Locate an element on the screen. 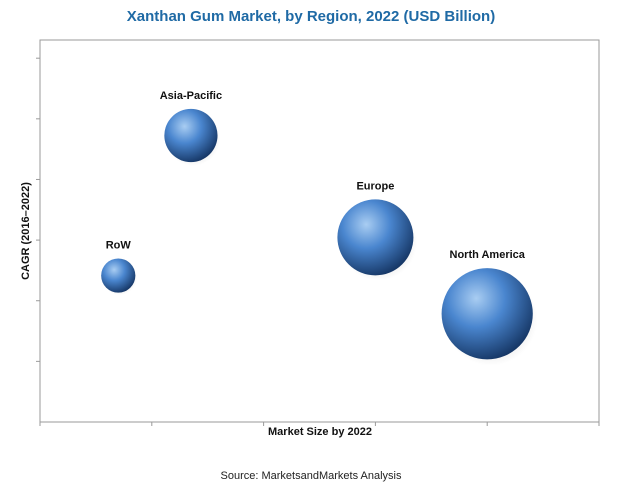 The image size is (622, 488). source-note: Source: MarketsandMarkets Analysis is located at coordinates (311, 476).